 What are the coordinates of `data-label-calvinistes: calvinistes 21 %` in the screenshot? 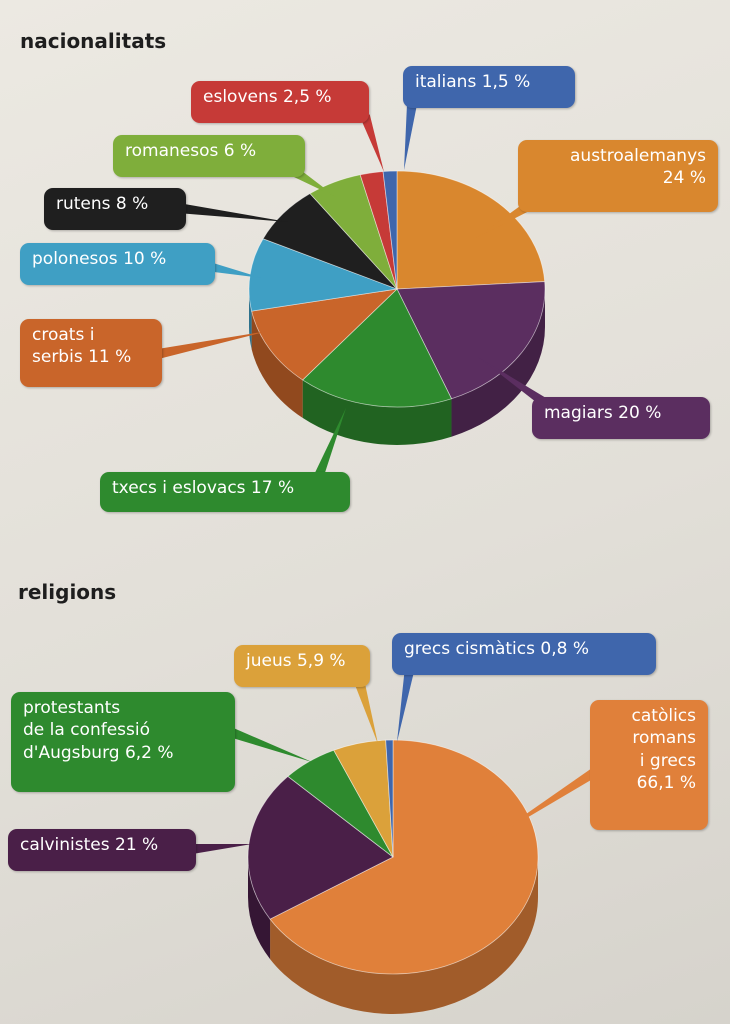 It's located at (102, 850).